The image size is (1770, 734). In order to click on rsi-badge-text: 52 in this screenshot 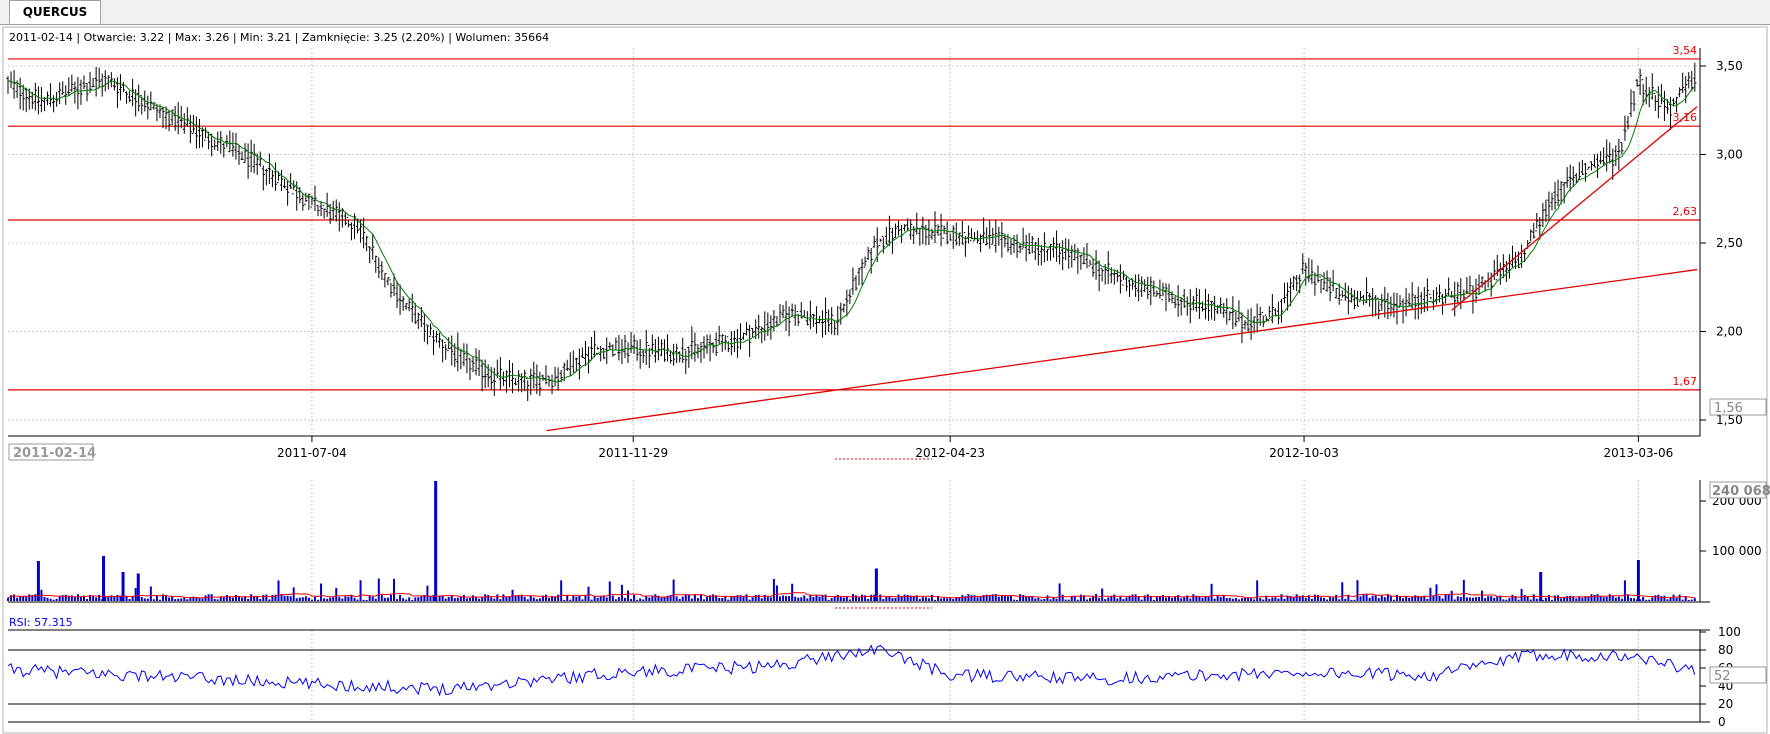, I will do `click(1722, 676)`.